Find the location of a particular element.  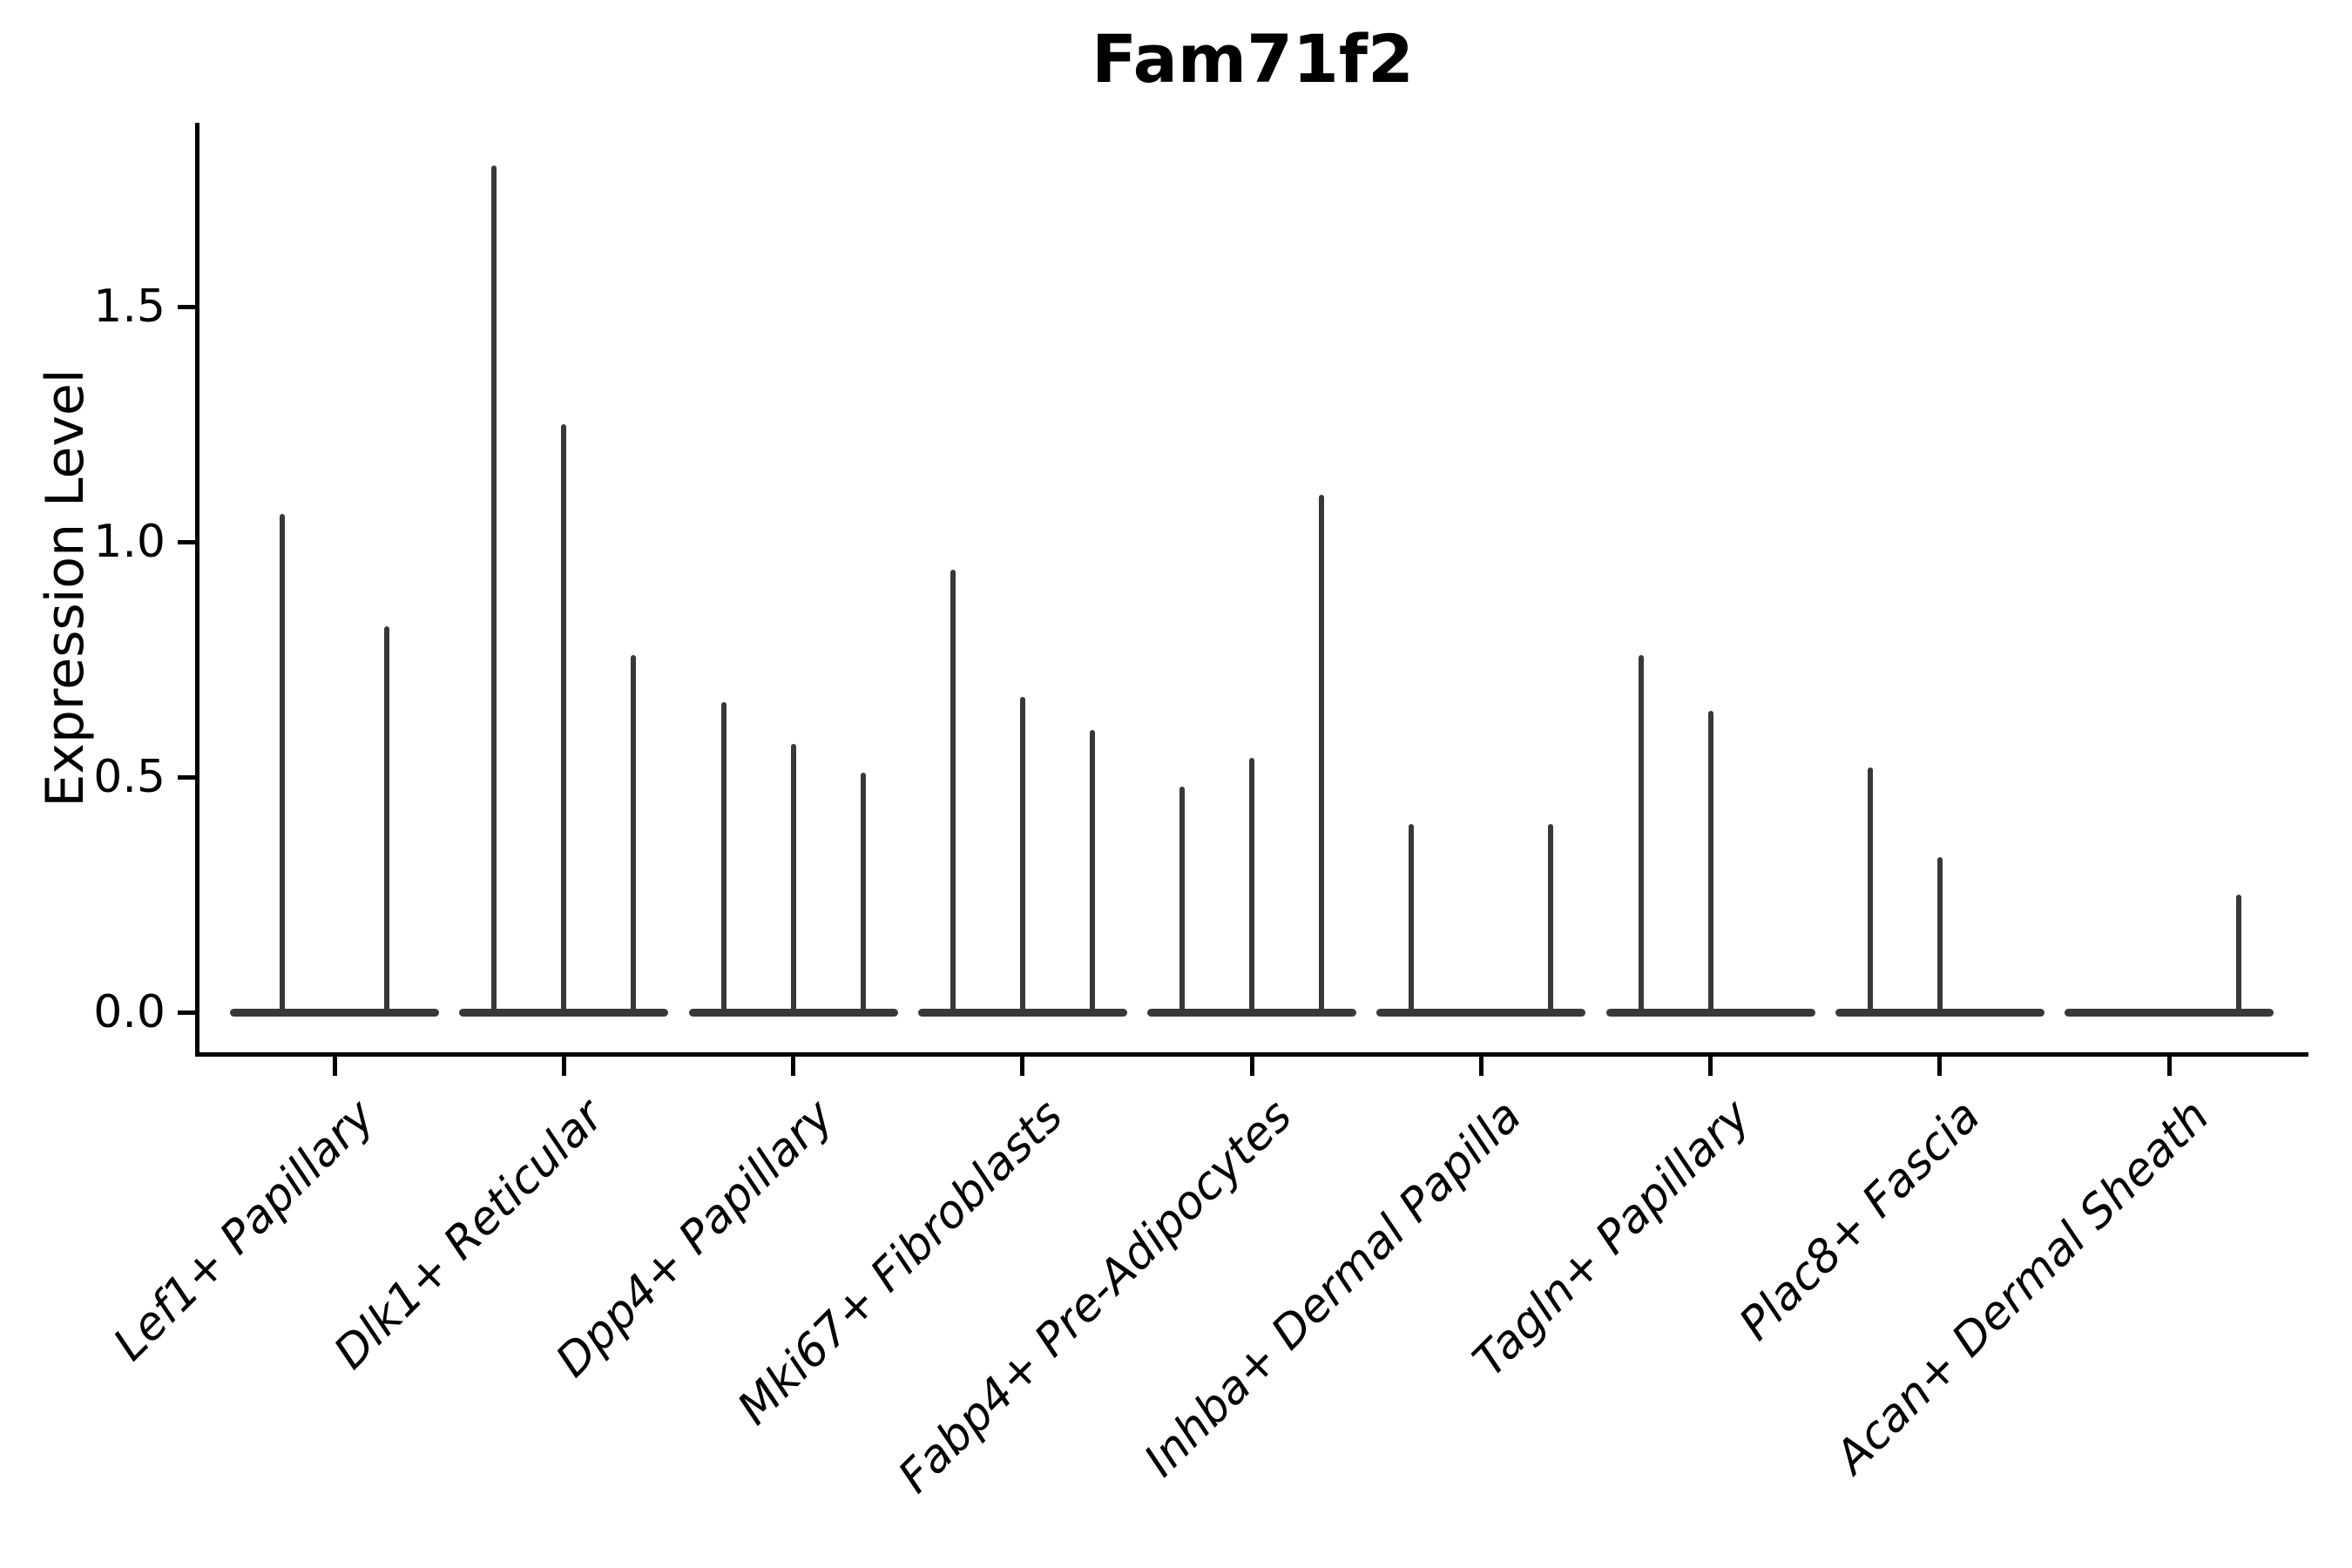

y-tick-label: 1.5 is located at coordinates (129, 306).